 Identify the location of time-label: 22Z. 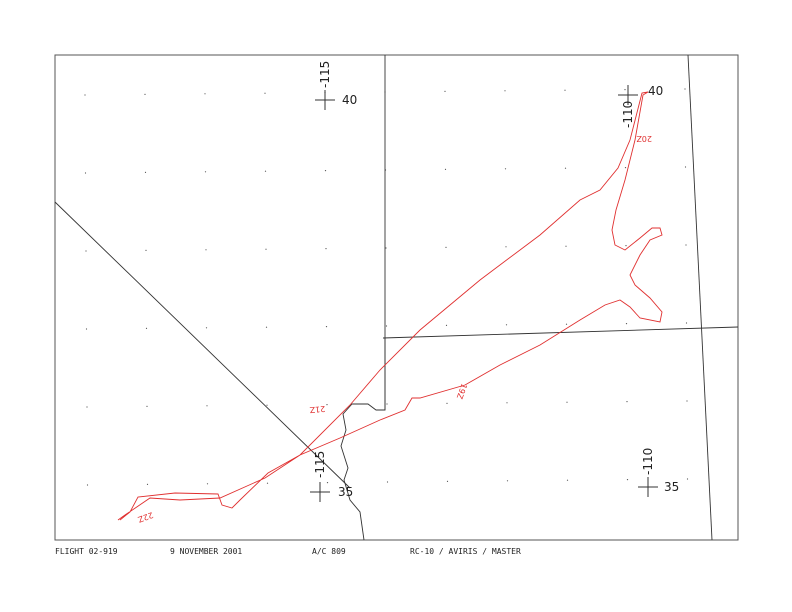
(145, 517).